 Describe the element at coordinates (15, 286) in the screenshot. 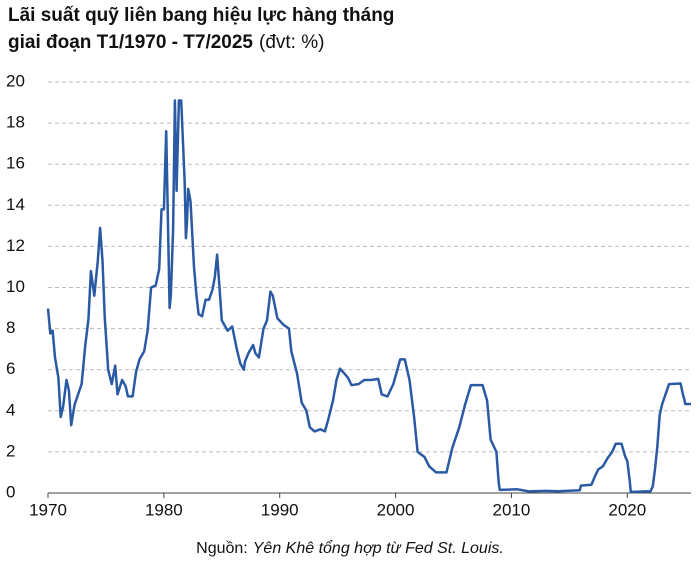

I see `y-tick-label: 10` at that location.